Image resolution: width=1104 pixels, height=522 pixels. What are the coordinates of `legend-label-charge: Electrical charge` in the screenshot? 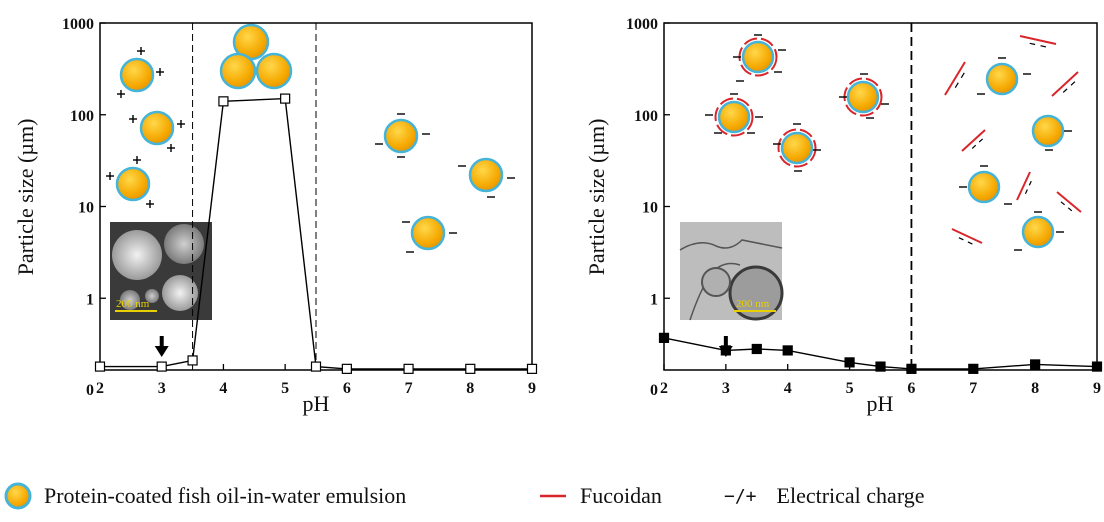 It's located at (850, 495).